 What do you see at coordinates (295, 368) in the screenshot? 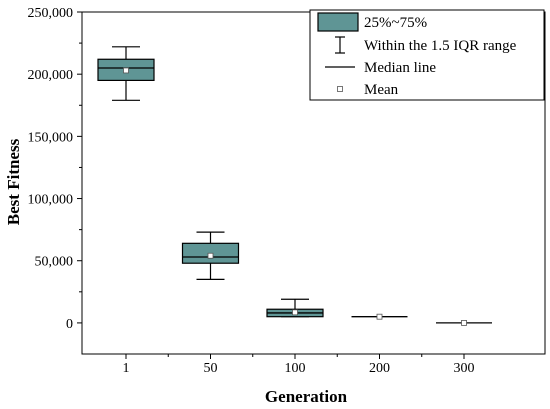
I see `x-tick-label: 100` at bounding box center [295, 368].